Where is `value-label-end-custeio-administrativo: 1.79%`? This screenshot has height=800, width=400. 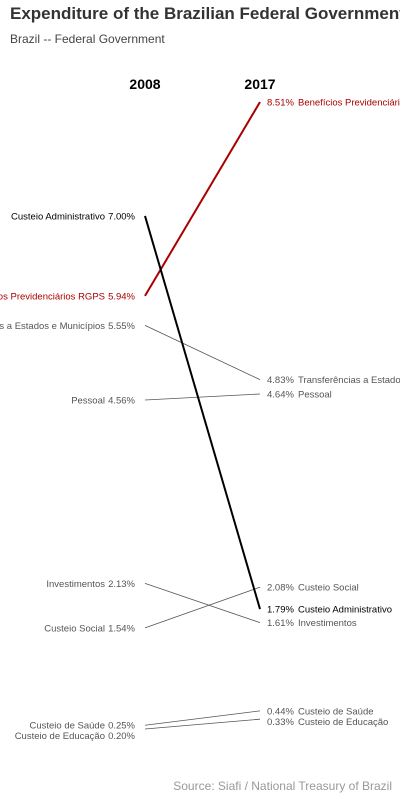 value-label-end-custeio-administrativo: 1.79% is located at coordinates (280, 610).